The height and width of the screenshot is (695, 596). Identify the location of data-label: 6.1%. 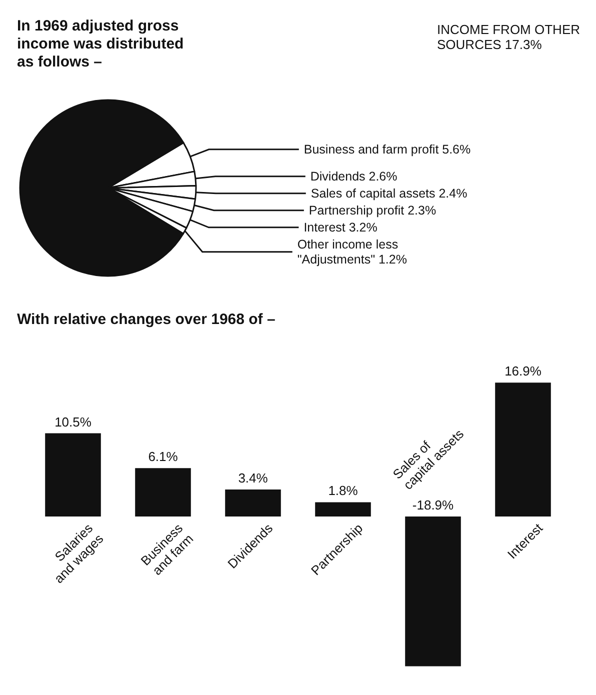
(163, 456).